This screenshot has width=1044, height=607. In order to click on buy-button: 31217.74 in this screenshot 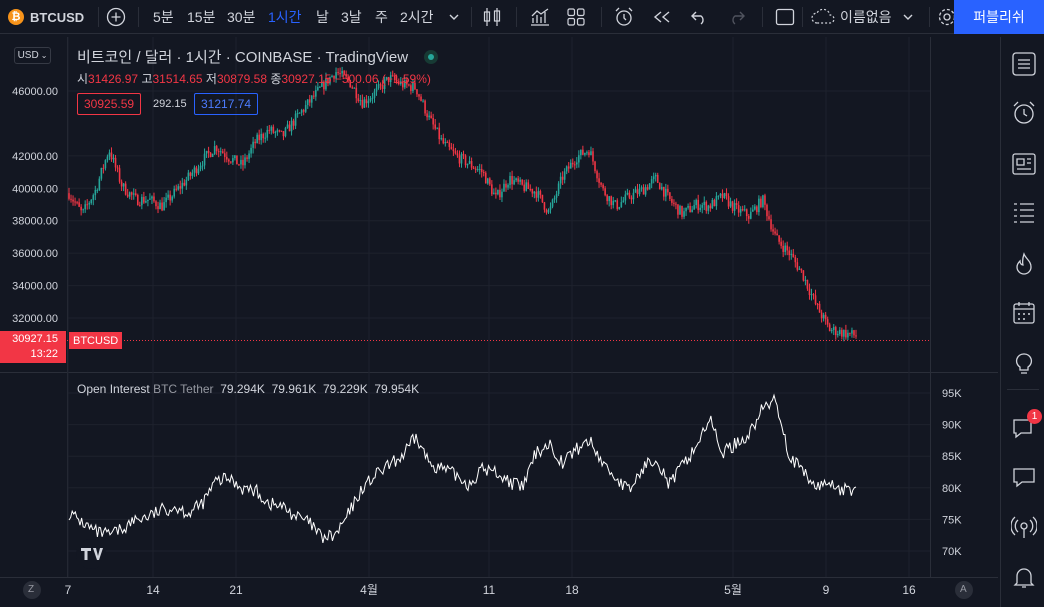, I will do `click(226, 104)`.